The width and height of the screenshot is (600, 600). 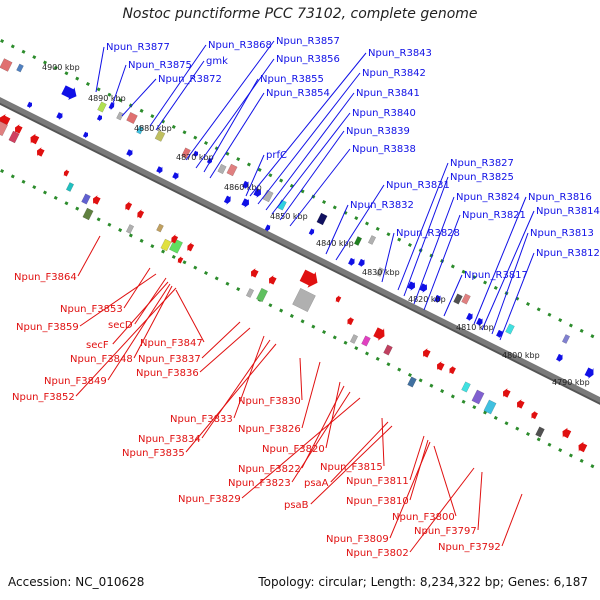 What do you see at coordinates (293, 449) in the screenshot?
I see `reverse-gene-label: Npun_F3820` at bounding box center [293, 449].